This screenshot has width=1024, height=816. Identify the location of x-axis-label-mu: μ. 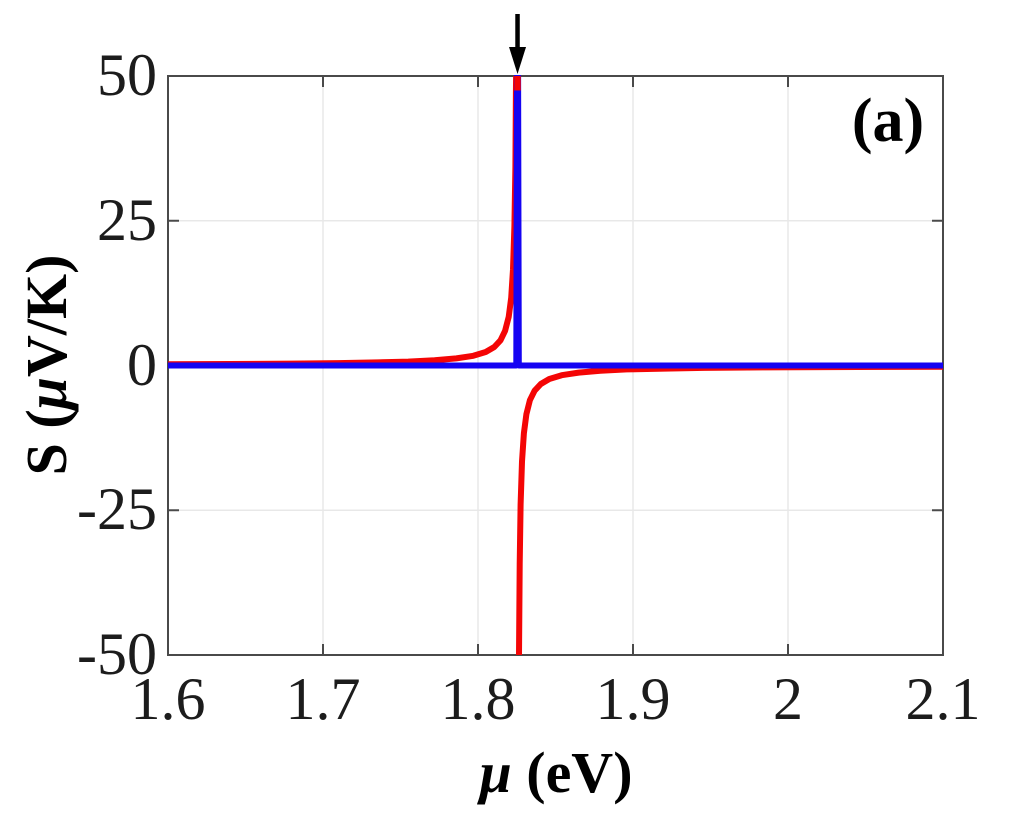
(495, 772).